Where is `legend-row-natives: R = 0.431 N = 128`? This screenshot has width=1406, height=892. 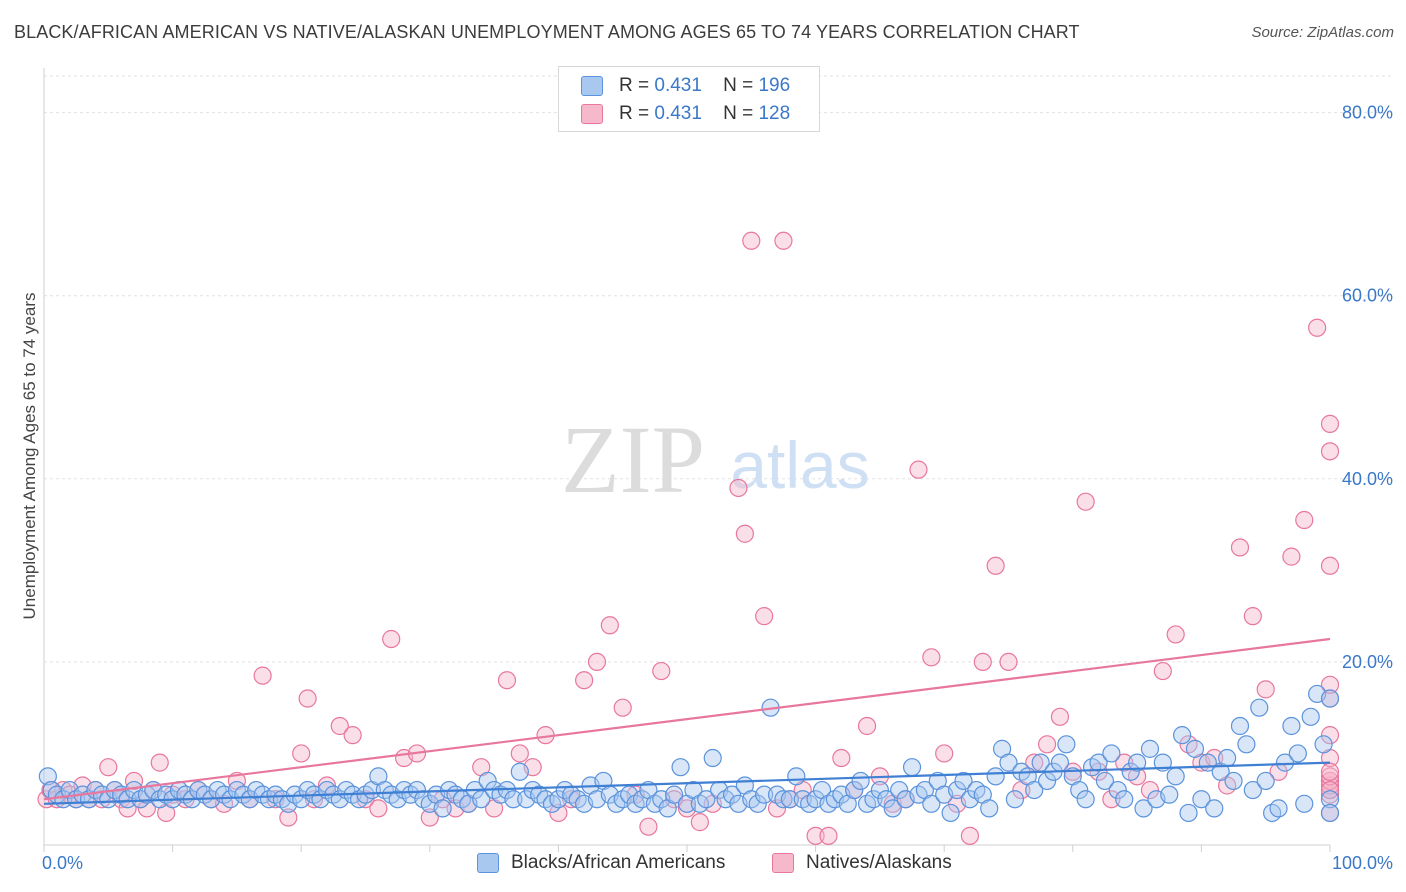
legend-row-natives: R = 0.431 N = 128 is located at coordinates (685, 114).